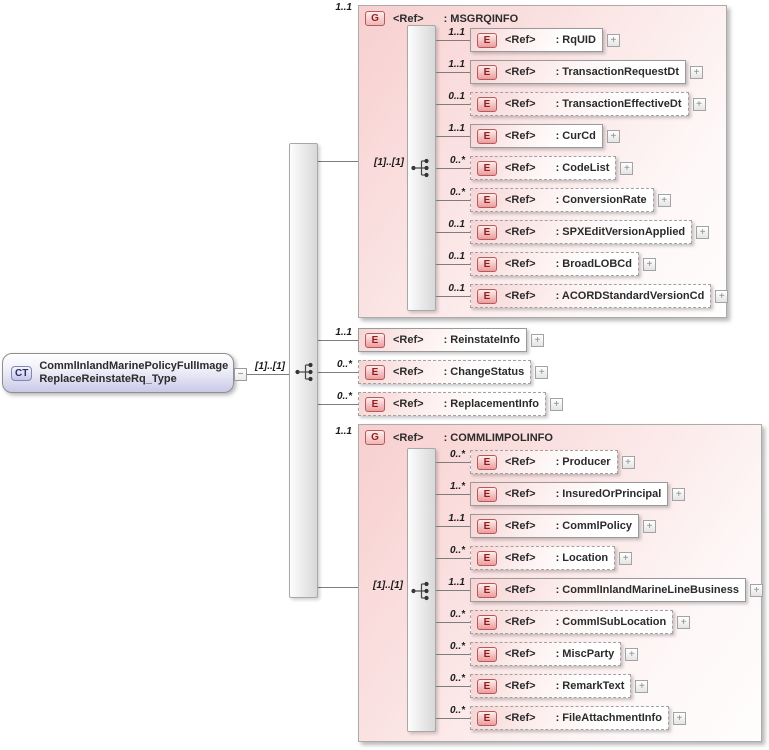  I want to click on element-commlsublocation: E <Ref>: CommlSubLocation +, so click(580, 622).